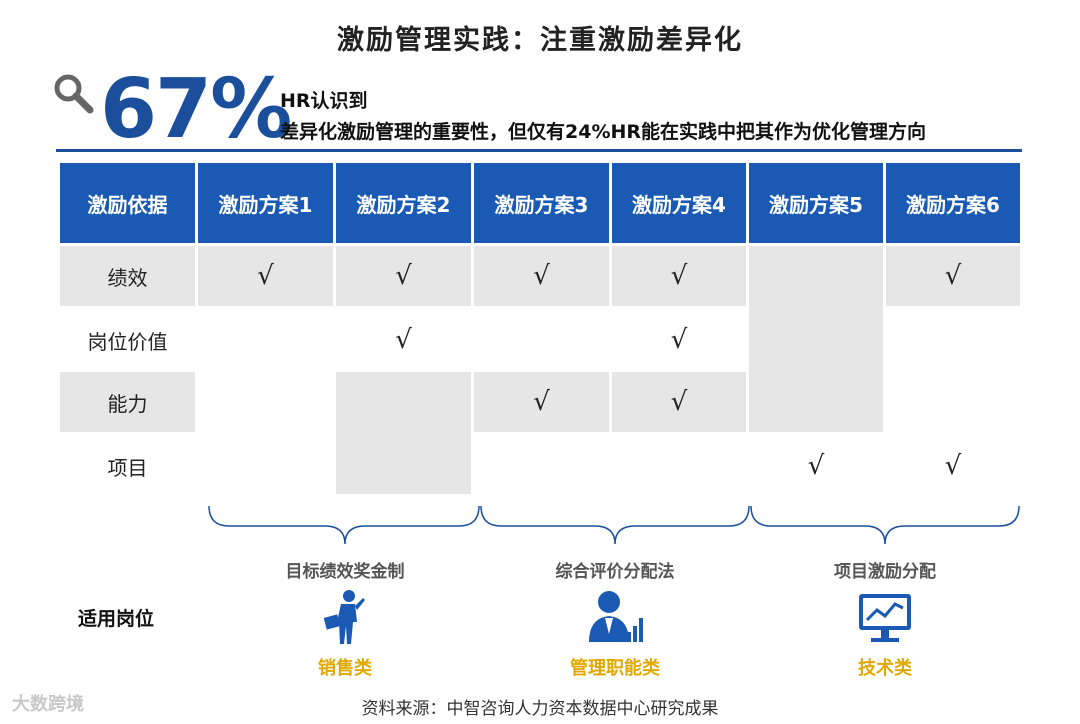 This screenshot has width=1080, height=724. What do you see at coordinates (953, 203) in the screenshot?
I see `header-plan-6: 激励方案6` at bounding box center [953, 203].